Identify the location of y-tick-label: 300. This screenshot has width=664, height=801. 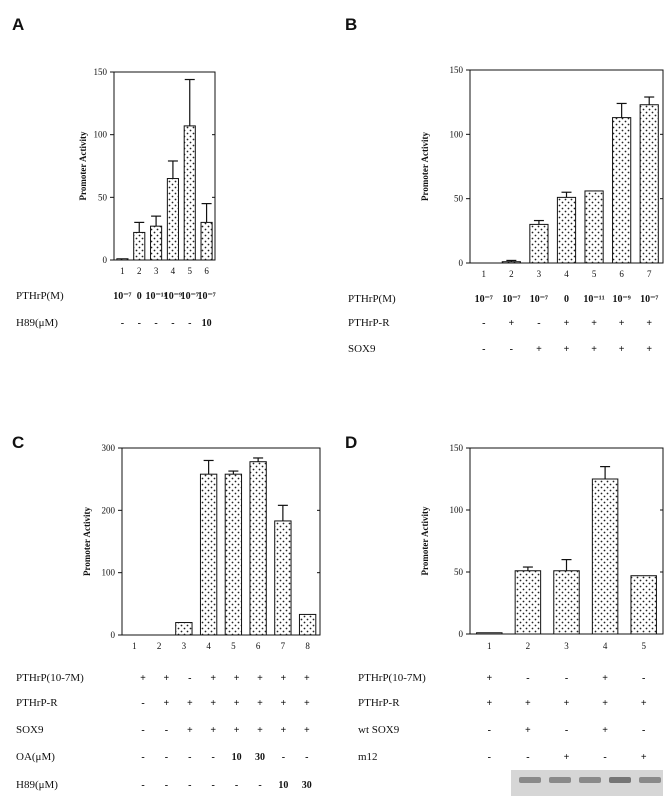
(109, 448).